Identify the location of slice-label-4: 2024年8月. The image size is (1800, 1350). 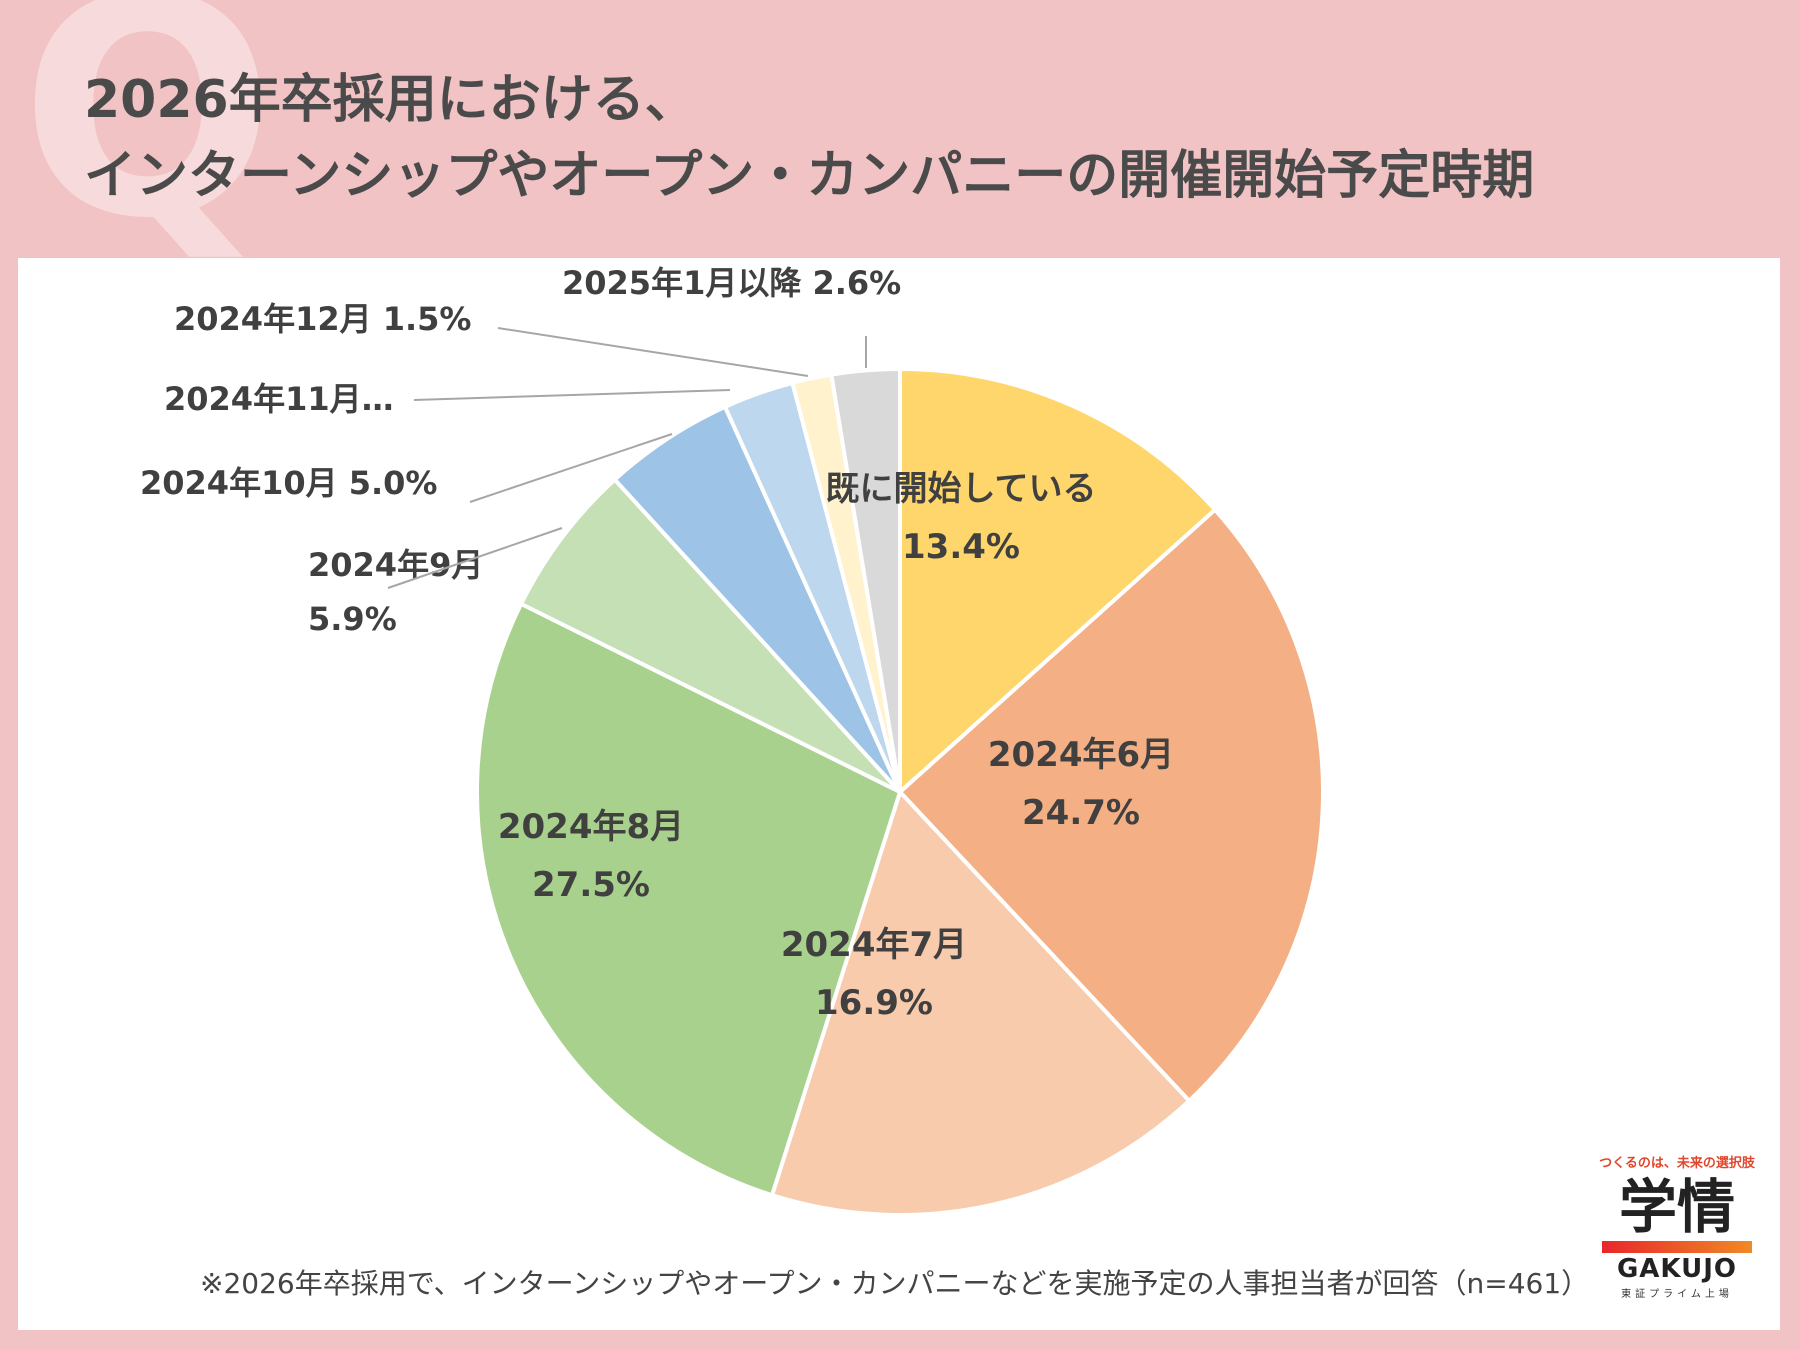
(591, 827).